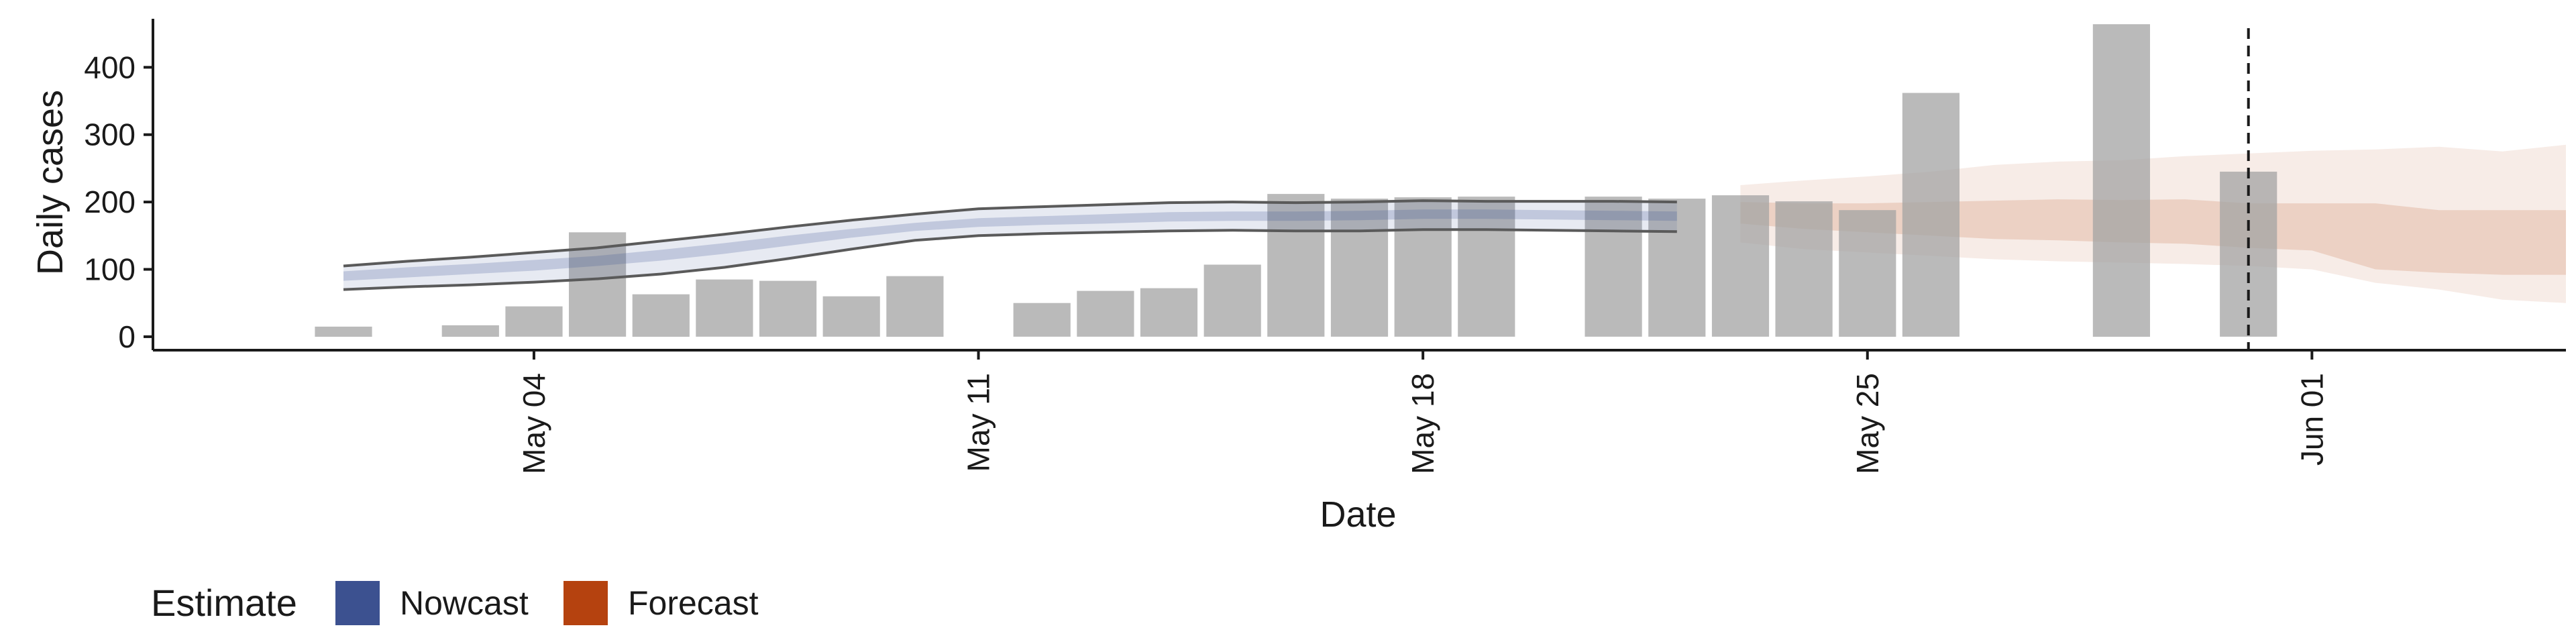 This screenshot has width=2576, height=644. I want to click on nowcast-upper-line, so click(1010, 233).